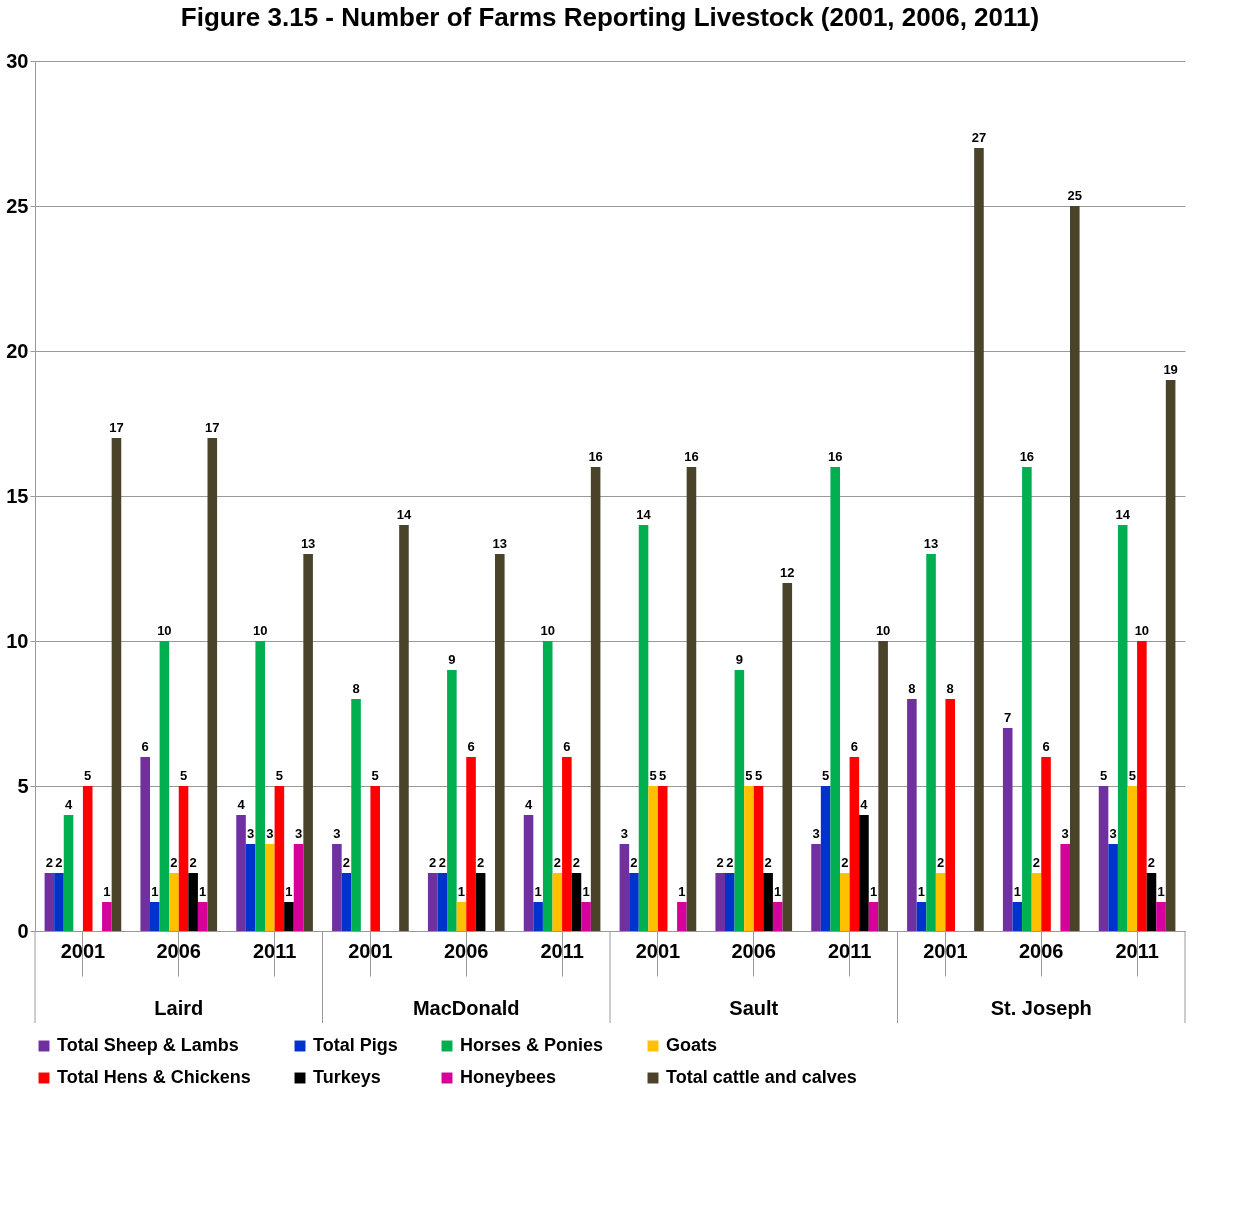 The width and height of the screenshot is (1254, 1223). I want to click on data-label: 6, so click(567, 746).